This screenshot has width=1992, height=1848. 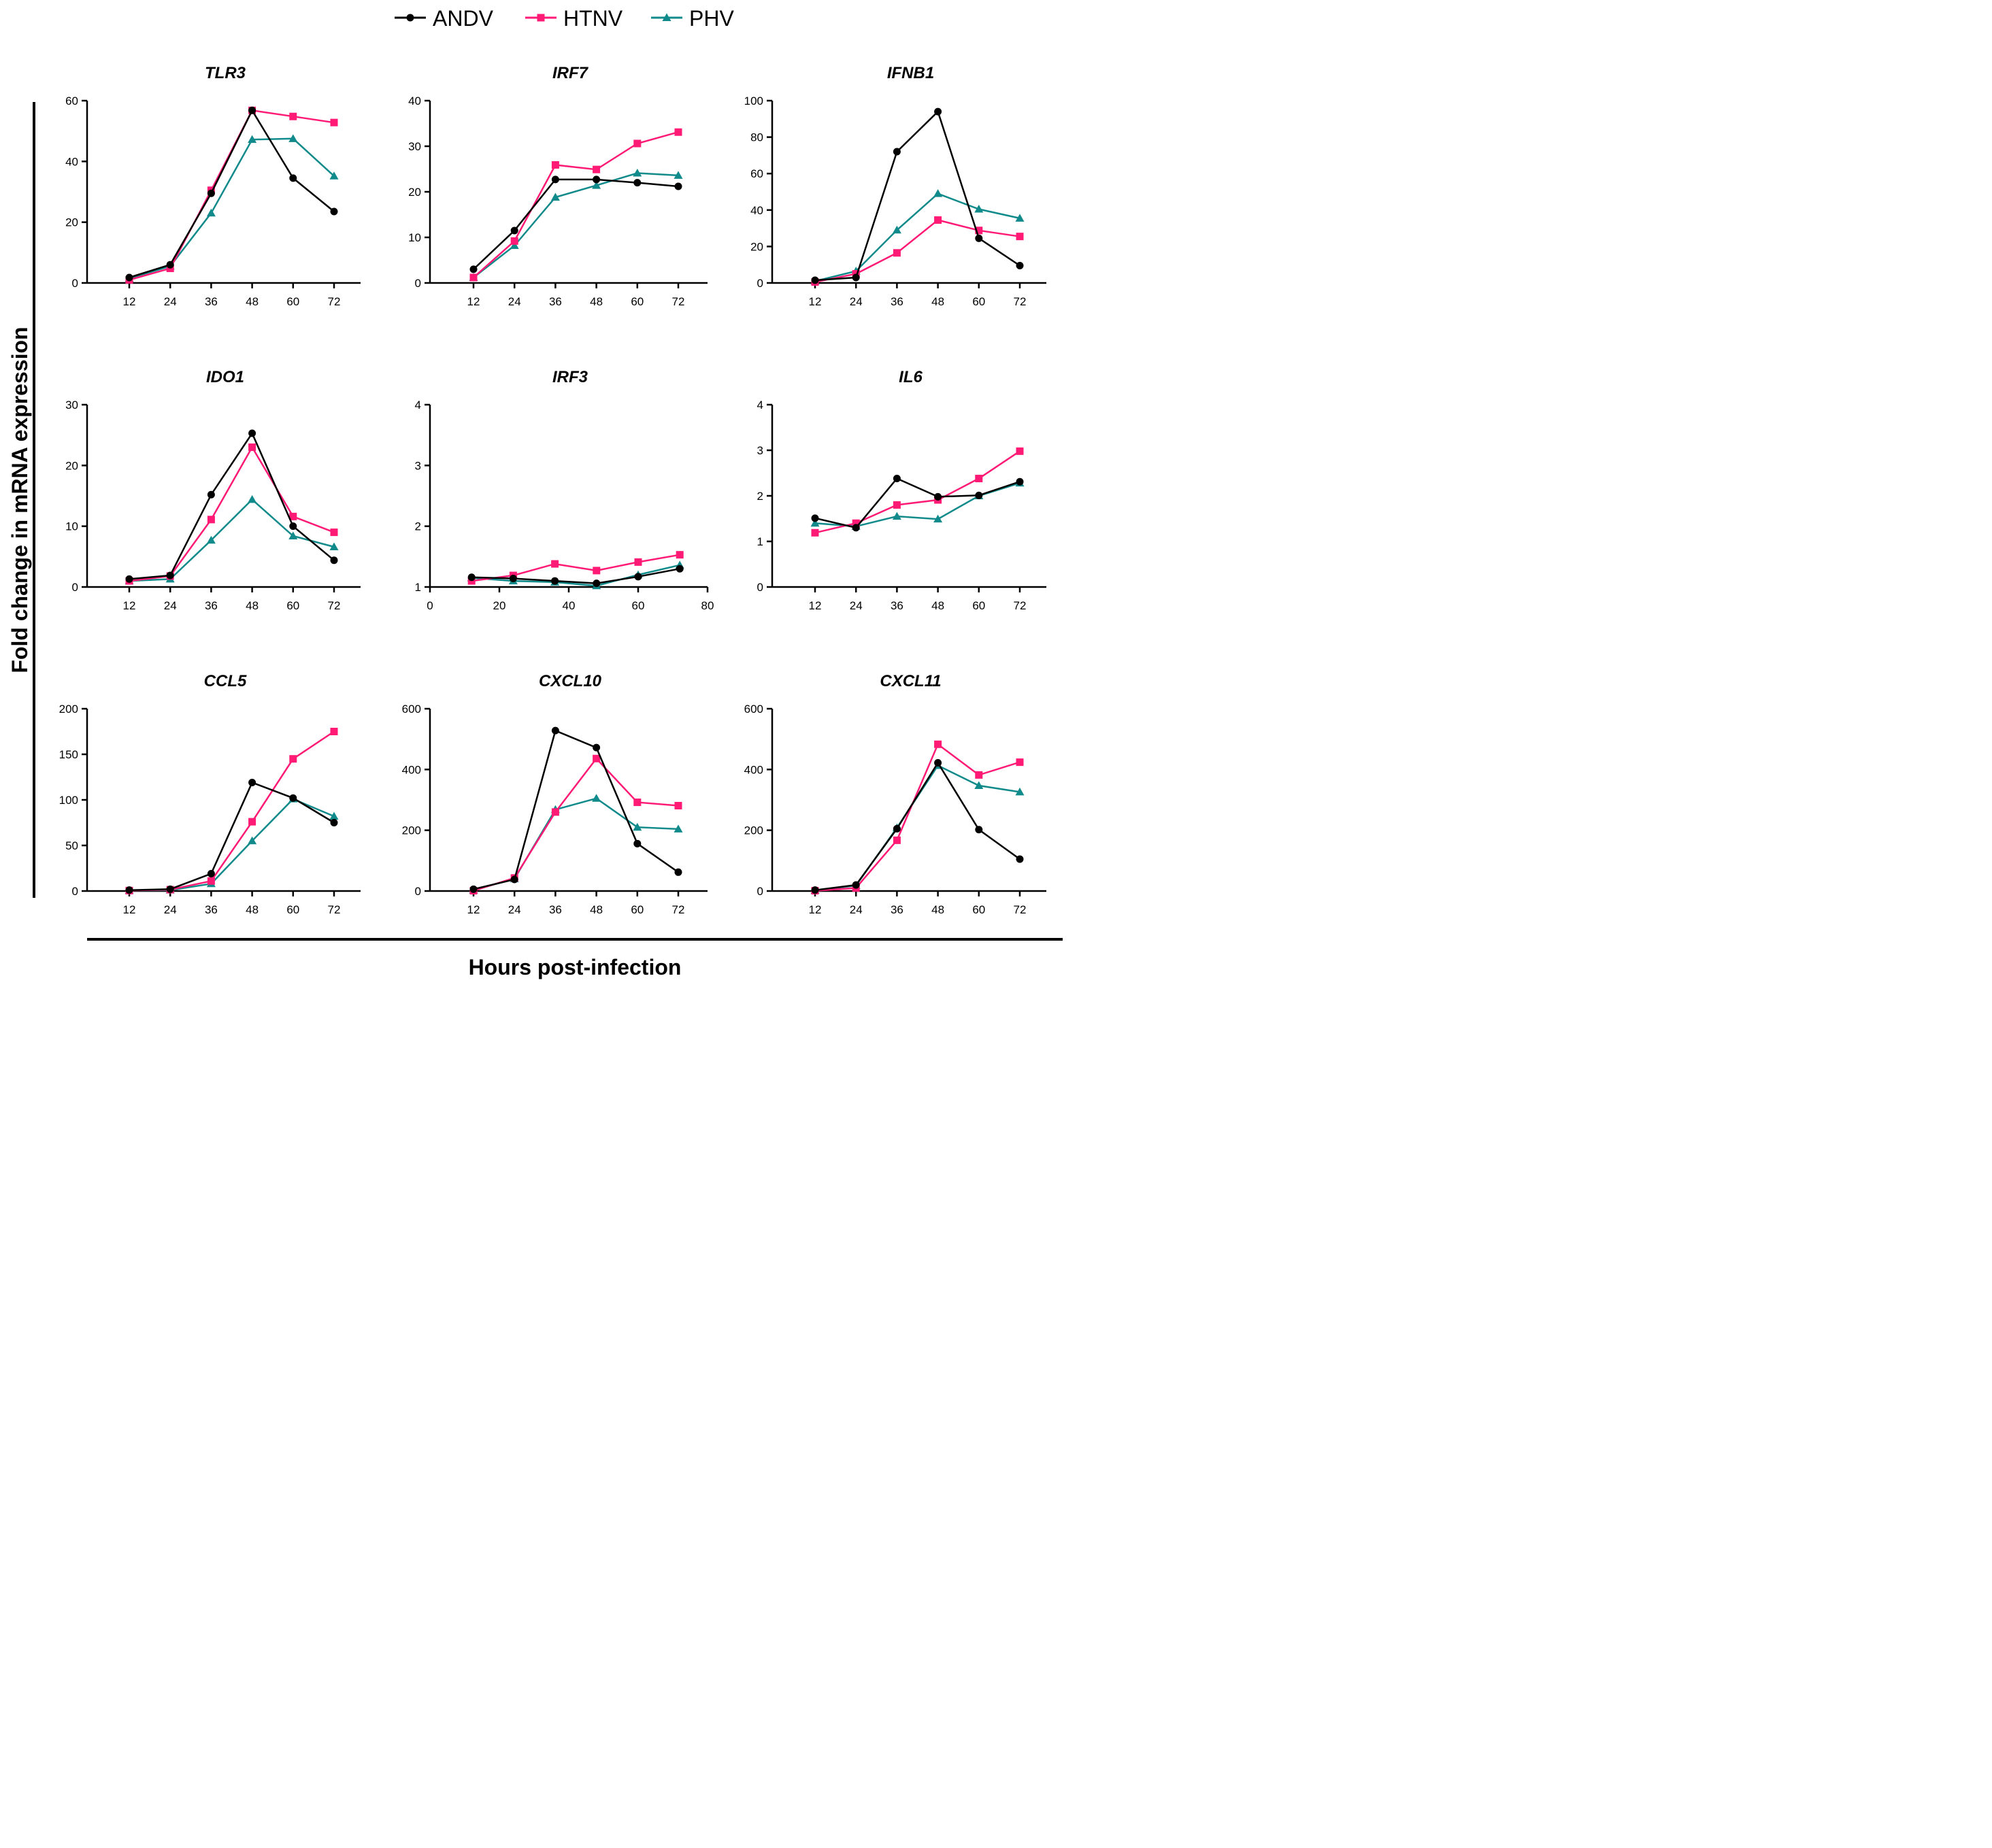 I want to click on y-tick-label: 60, so click(x=71, y=101).